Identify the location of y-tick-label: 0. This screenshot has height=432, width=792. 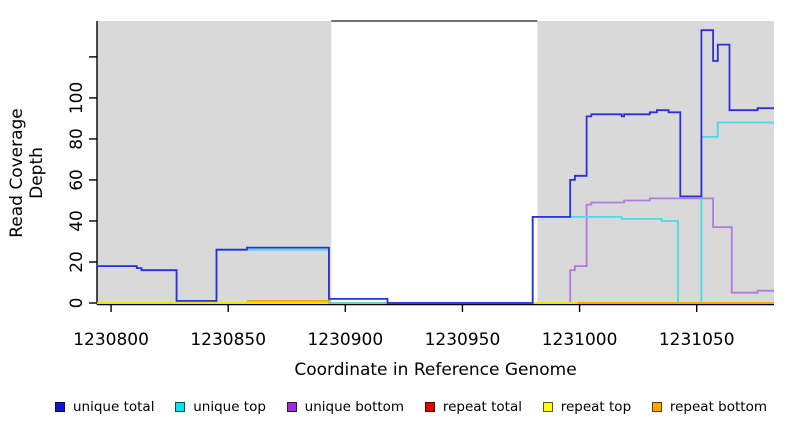
(77, 303).